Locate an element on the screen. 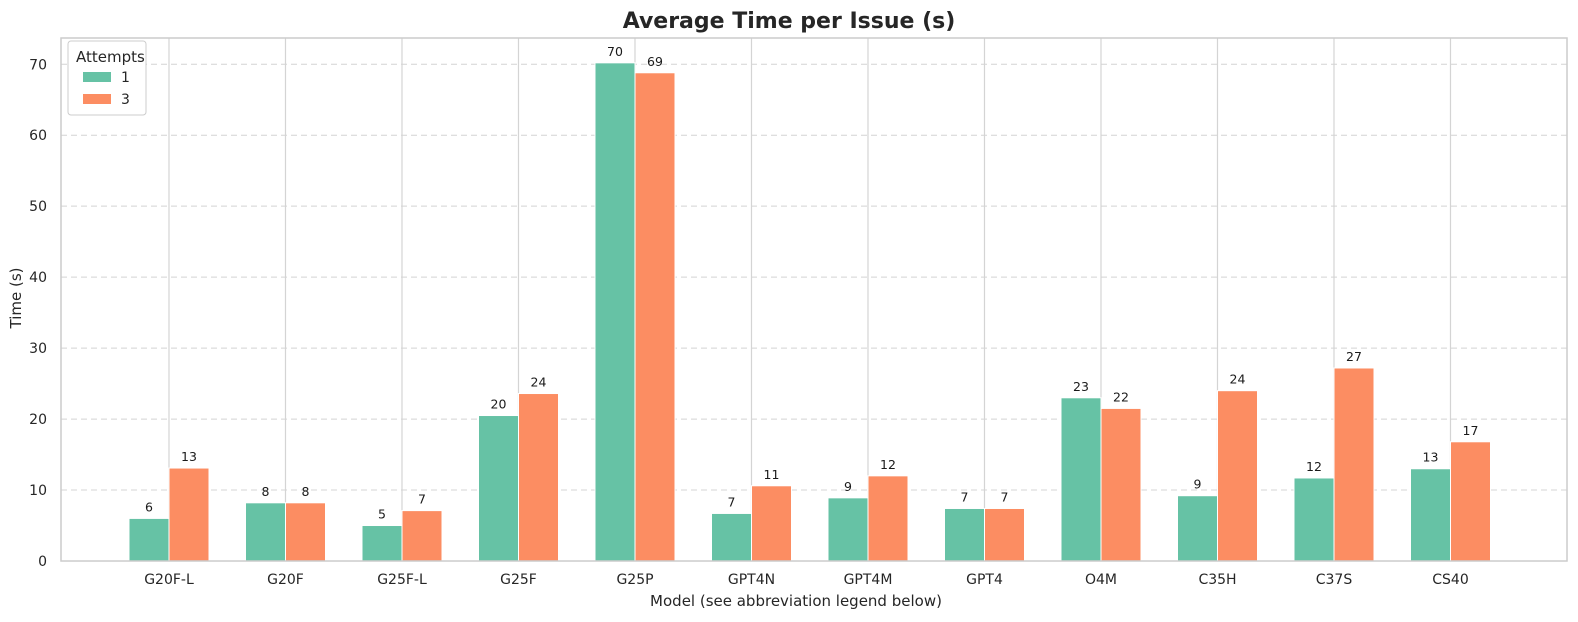 The image size is (1578, 622). x-tick-label: GPT4 is located at coordinates (984, 580).